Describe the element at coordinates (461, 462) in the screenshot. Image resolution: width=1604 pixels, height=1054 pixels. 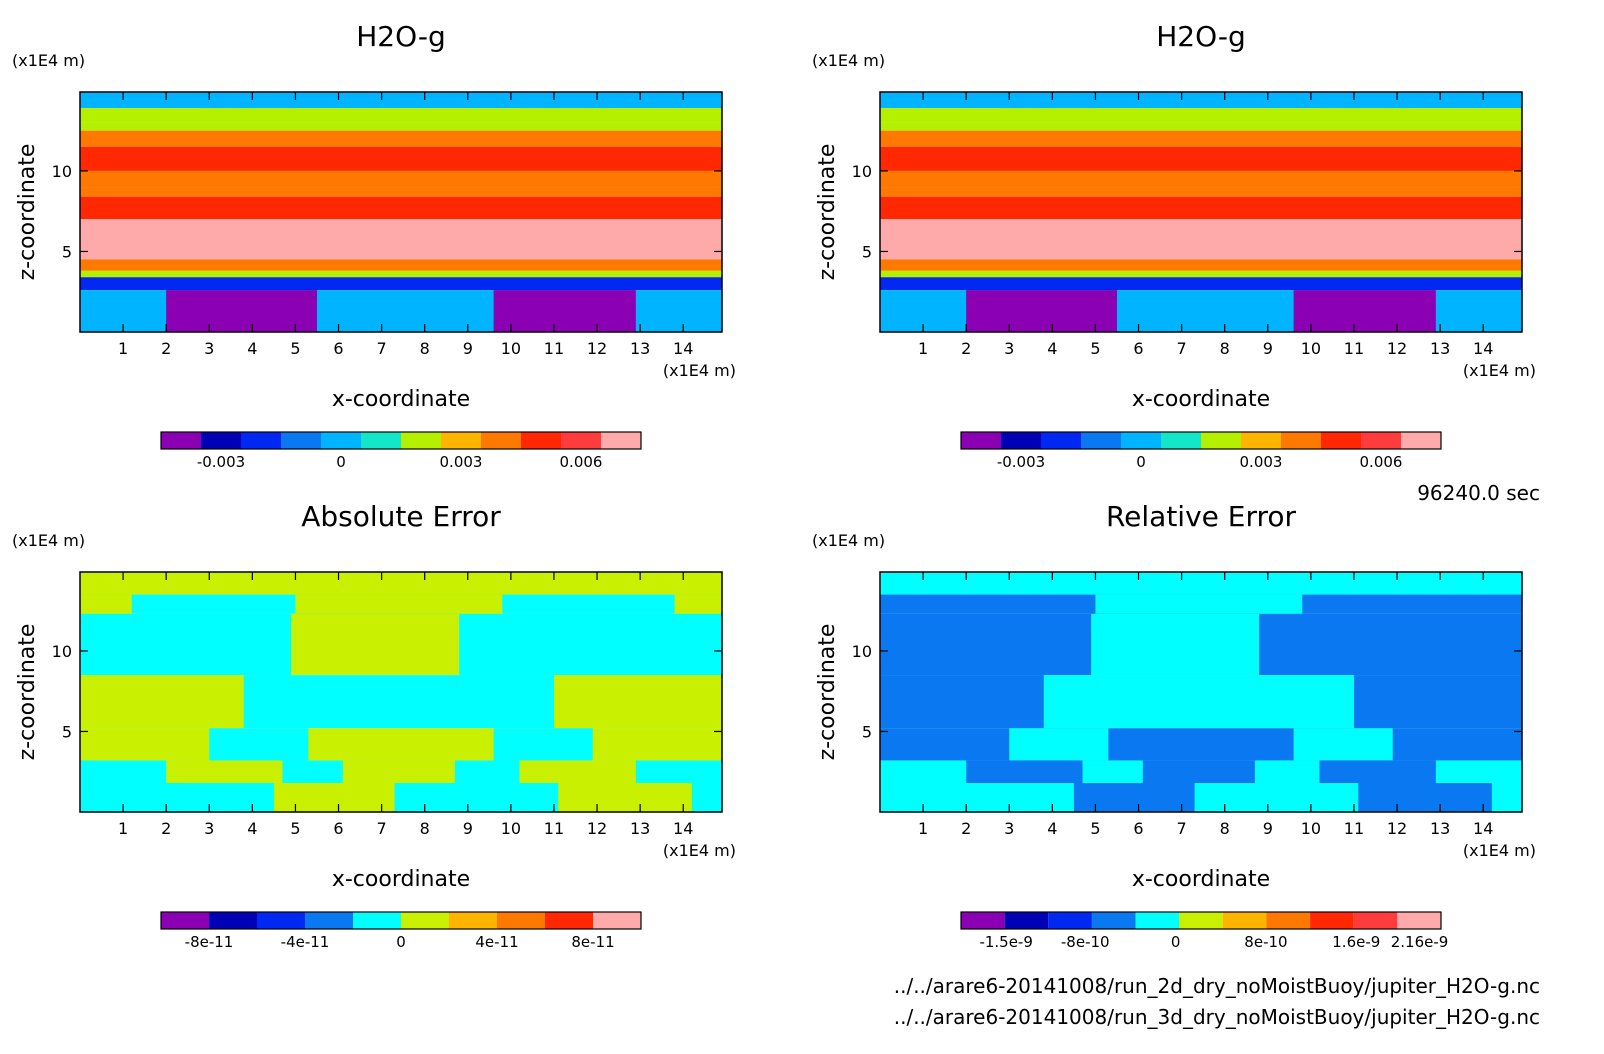
I see `colorbar-tick-label: 0.003` at that location.